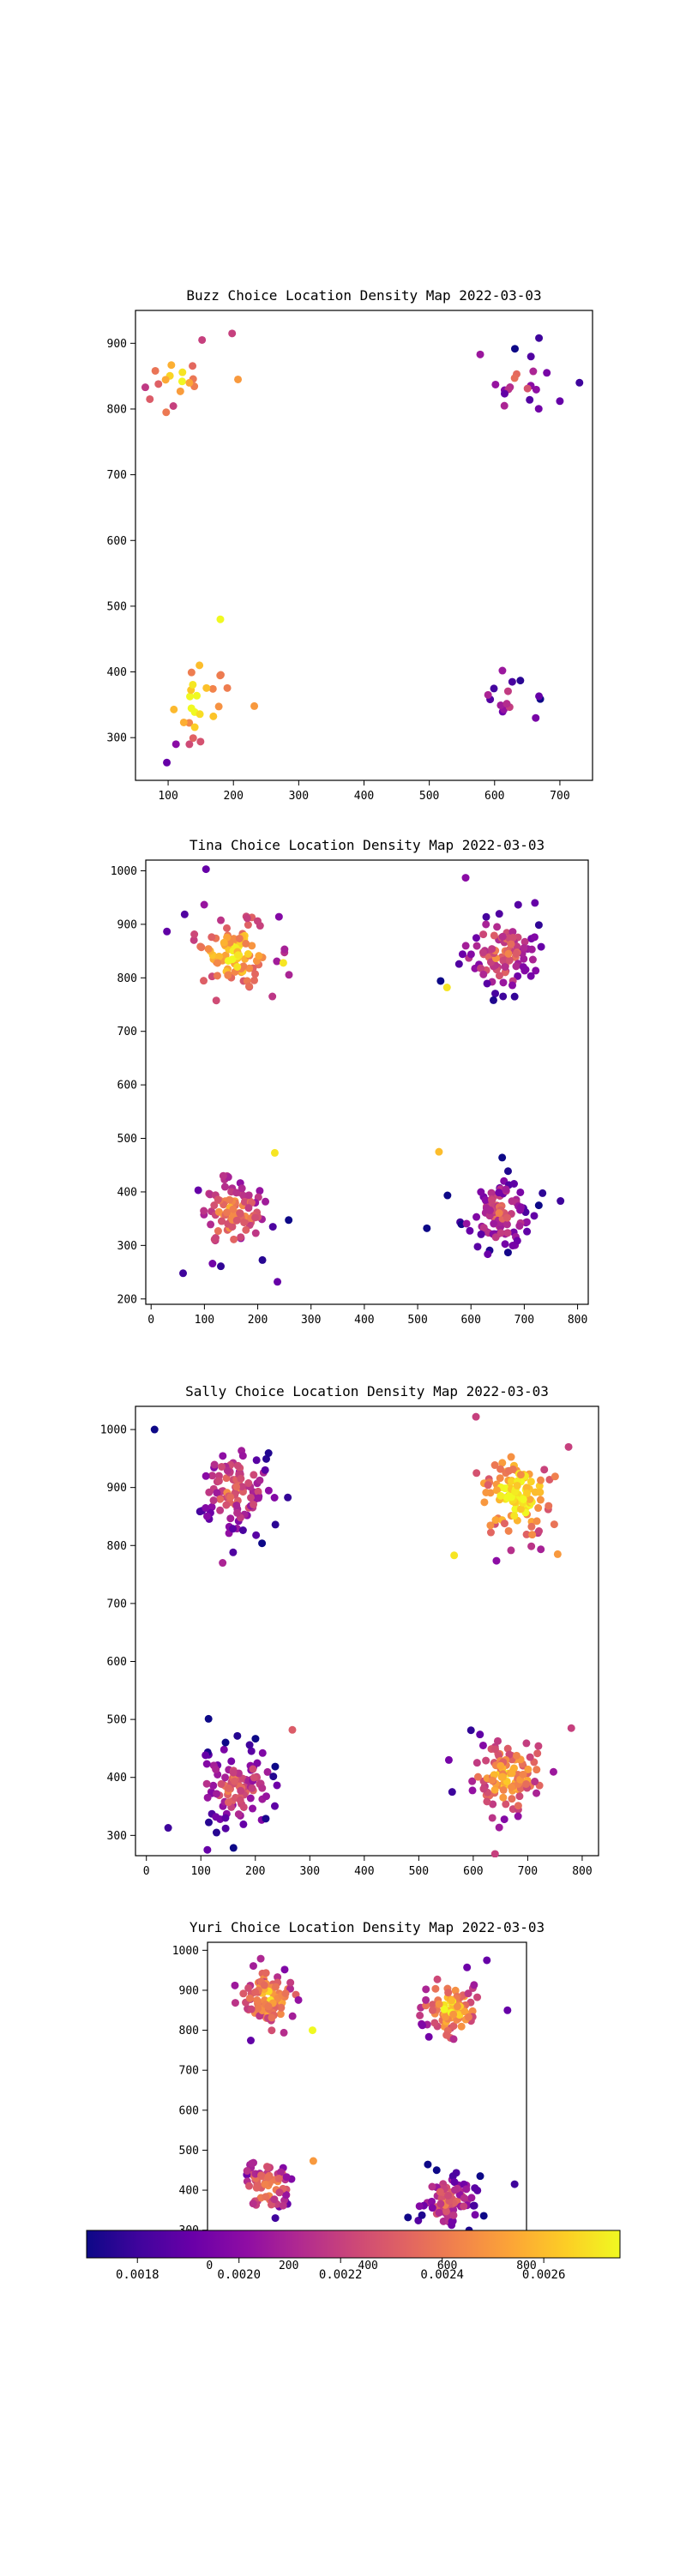 Image resolution: width=686 pixels, height=2576 pixels. What do you see at coordinates (200, 1872) in the screenshot?
I see `x-tick-label: 100` at bounding box center [200, 1872].